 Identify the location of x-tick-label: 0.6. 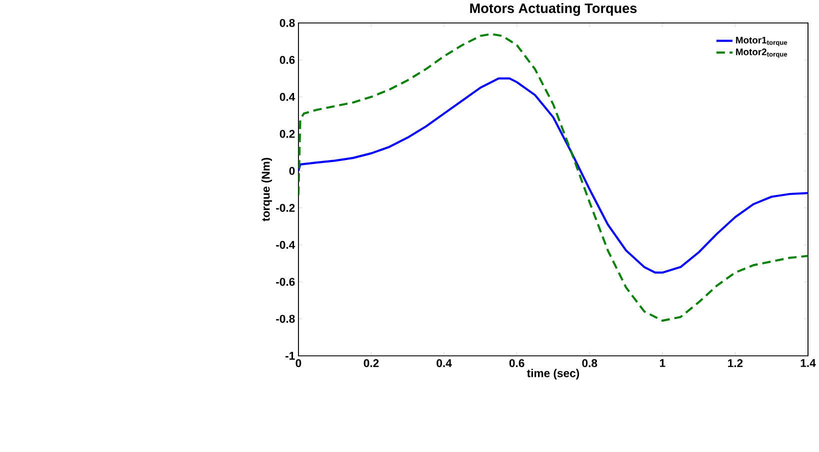
(516, 363).